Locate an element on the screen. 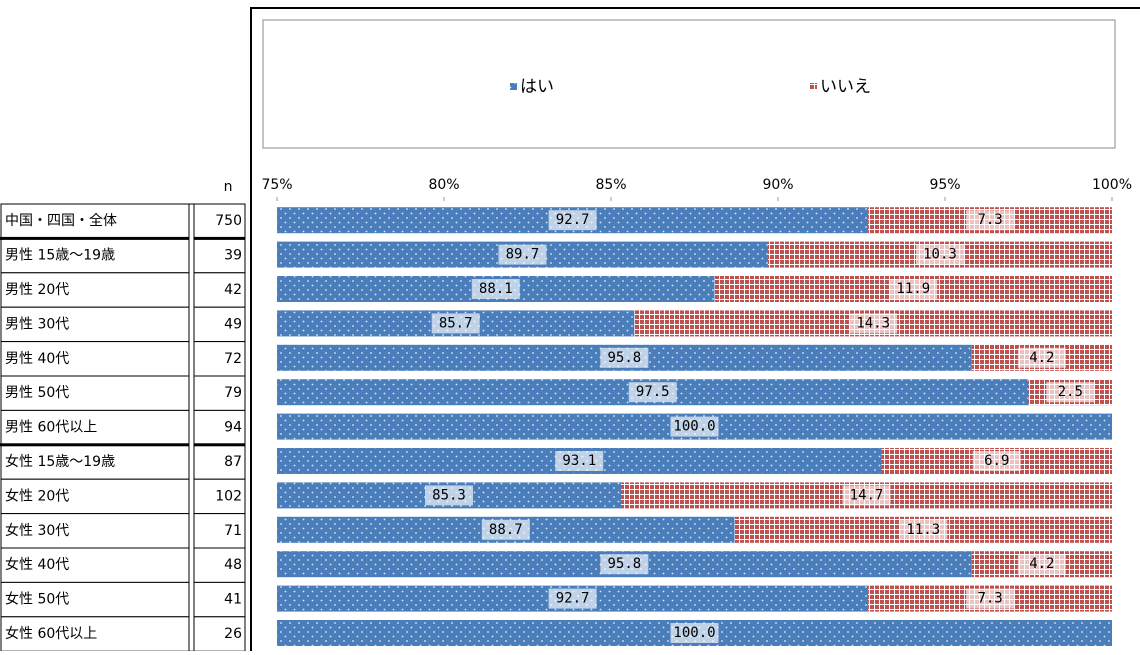 Image resolution: width=1140 pixels, height=655 pixels. n-value: 26 is located at coordinates (233, 634).